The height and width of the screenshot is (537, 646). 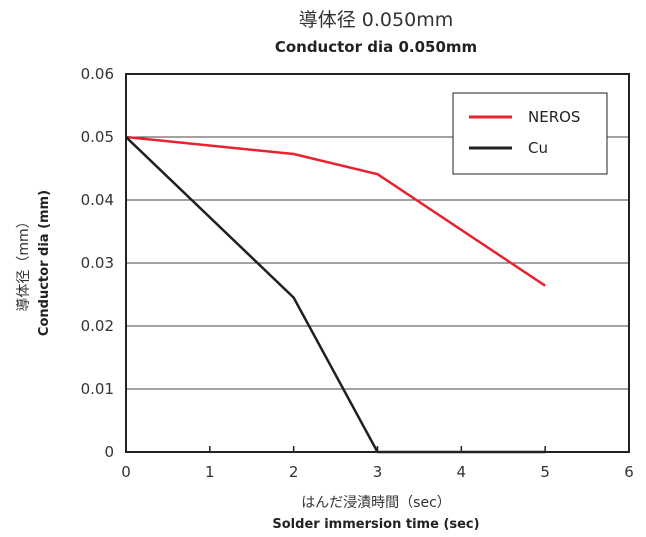 I want to click on chart-title-jp: 導体径 0.050mm, so click(x=376, y=20).